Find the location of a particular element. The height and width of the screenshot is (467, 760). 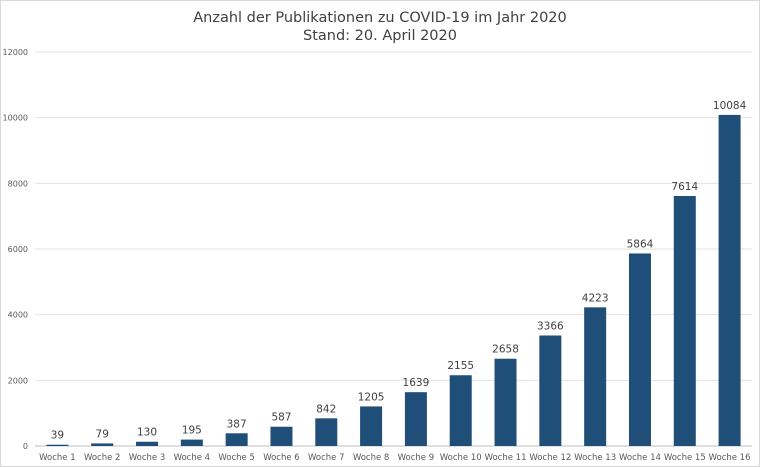

chart-subtitle: Stand: 20. April 2020 is located at coordinates (380, 36).